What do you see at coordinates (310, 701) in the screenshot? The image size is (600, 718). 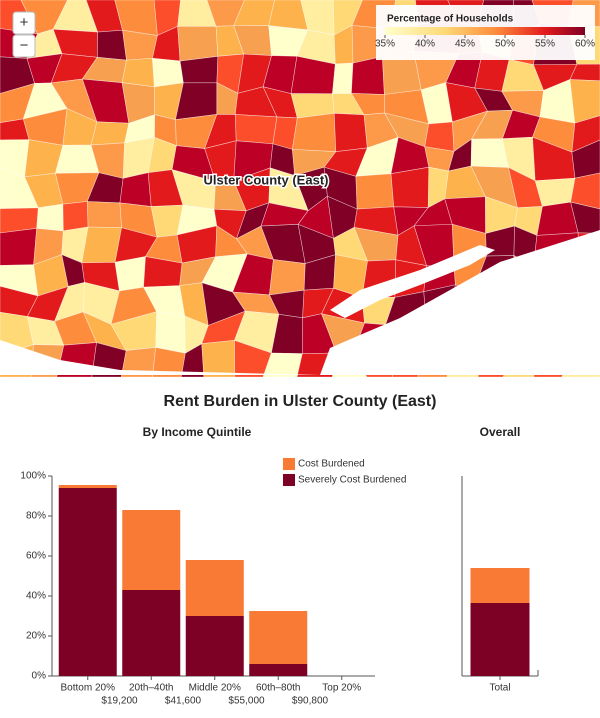 I see `threshold-label: $90,800` at bounding box center [310, 701].